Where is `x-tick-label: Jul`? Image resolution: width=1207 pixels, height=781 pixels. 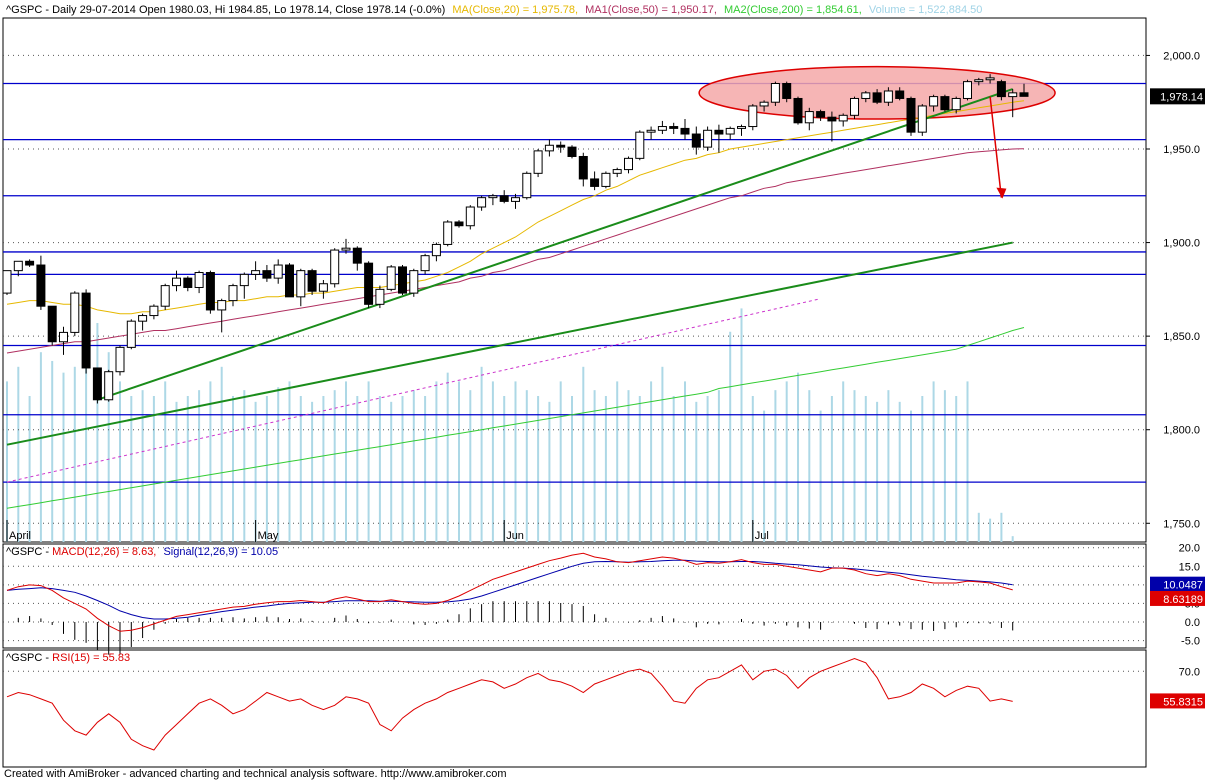 x-tick-label: Jul is located at coordinates (762, 536).